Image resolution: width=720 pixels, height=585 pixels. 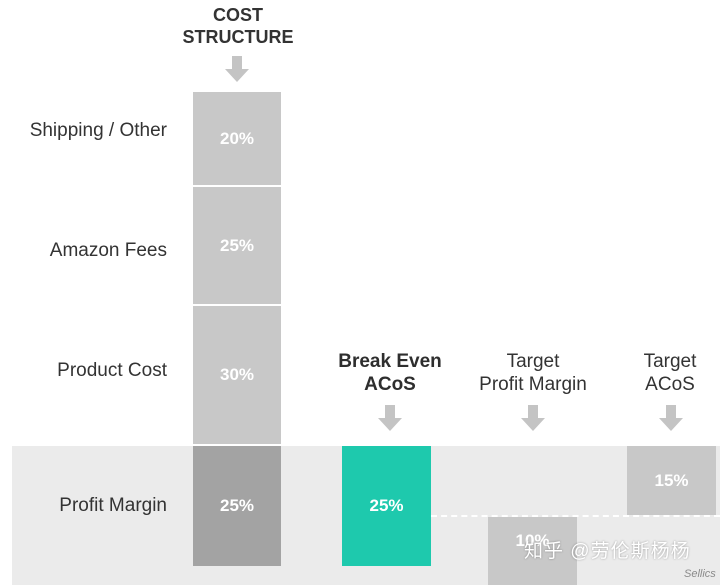 I want to click on row-label-profit-margin: Profit Margin, so click(x=113, y=505).